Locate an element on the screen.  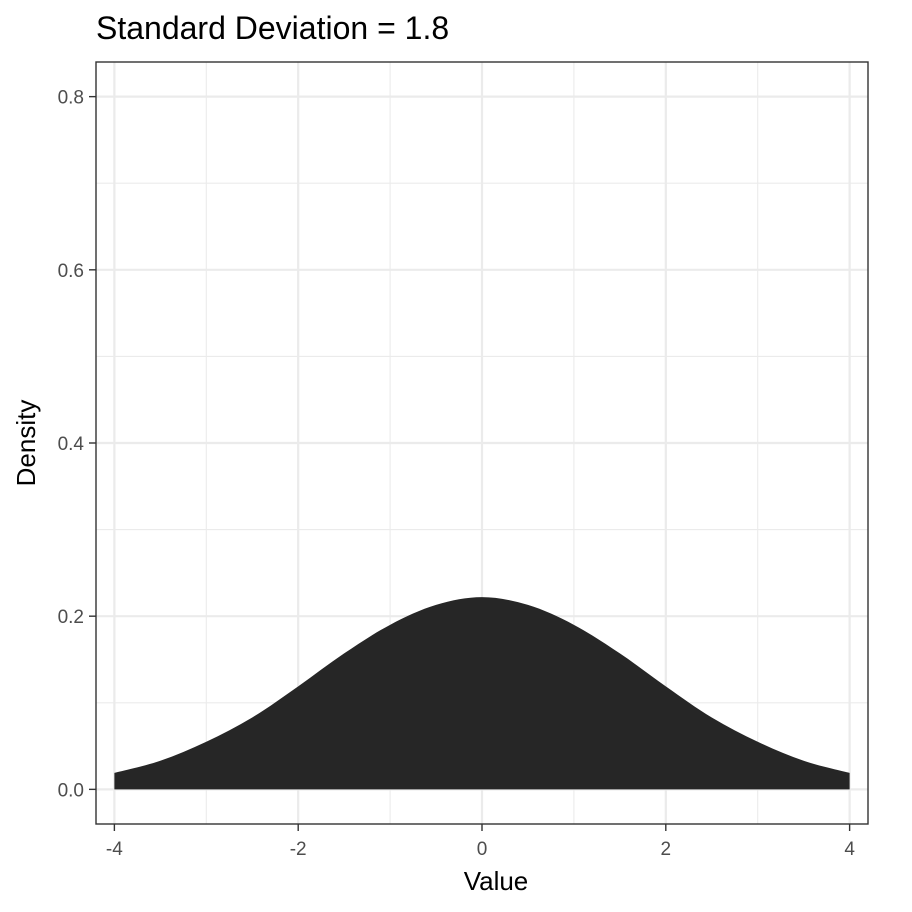
x-tick-label: -4 is located at coordinates (114, 849).